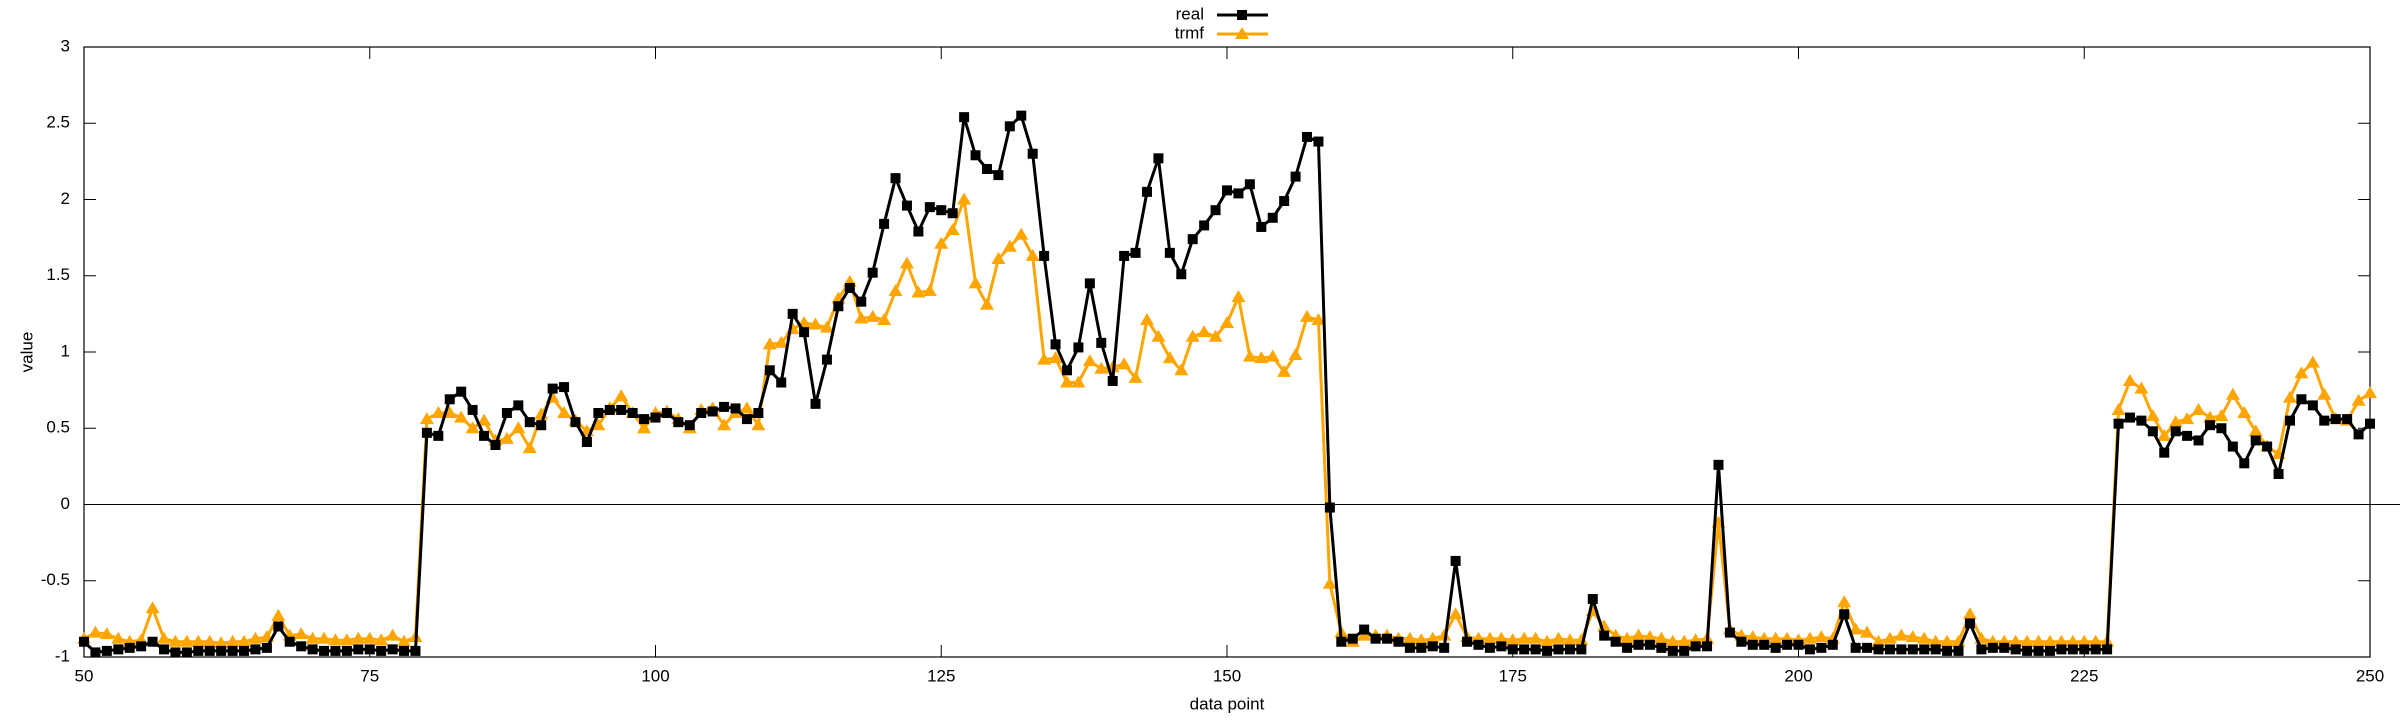  What do you see at coordinates (58, 274) in the screenshot?
I see `y-tick-label: 1.5` at bounding box center [58, 274].